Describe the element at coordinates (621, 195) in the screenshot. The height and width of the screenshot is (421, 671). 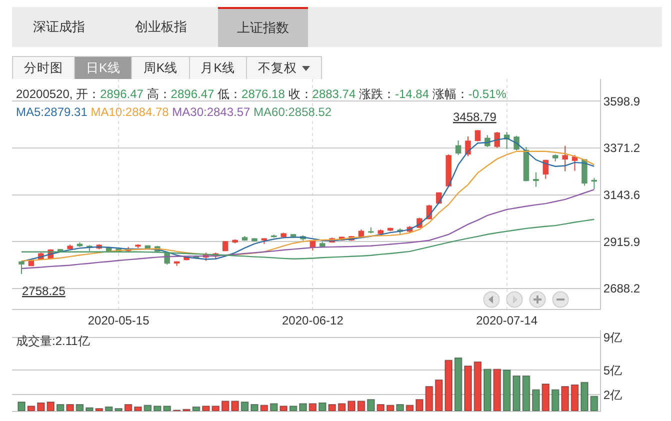
I see `y-tick-label: 3143.6` at that location.